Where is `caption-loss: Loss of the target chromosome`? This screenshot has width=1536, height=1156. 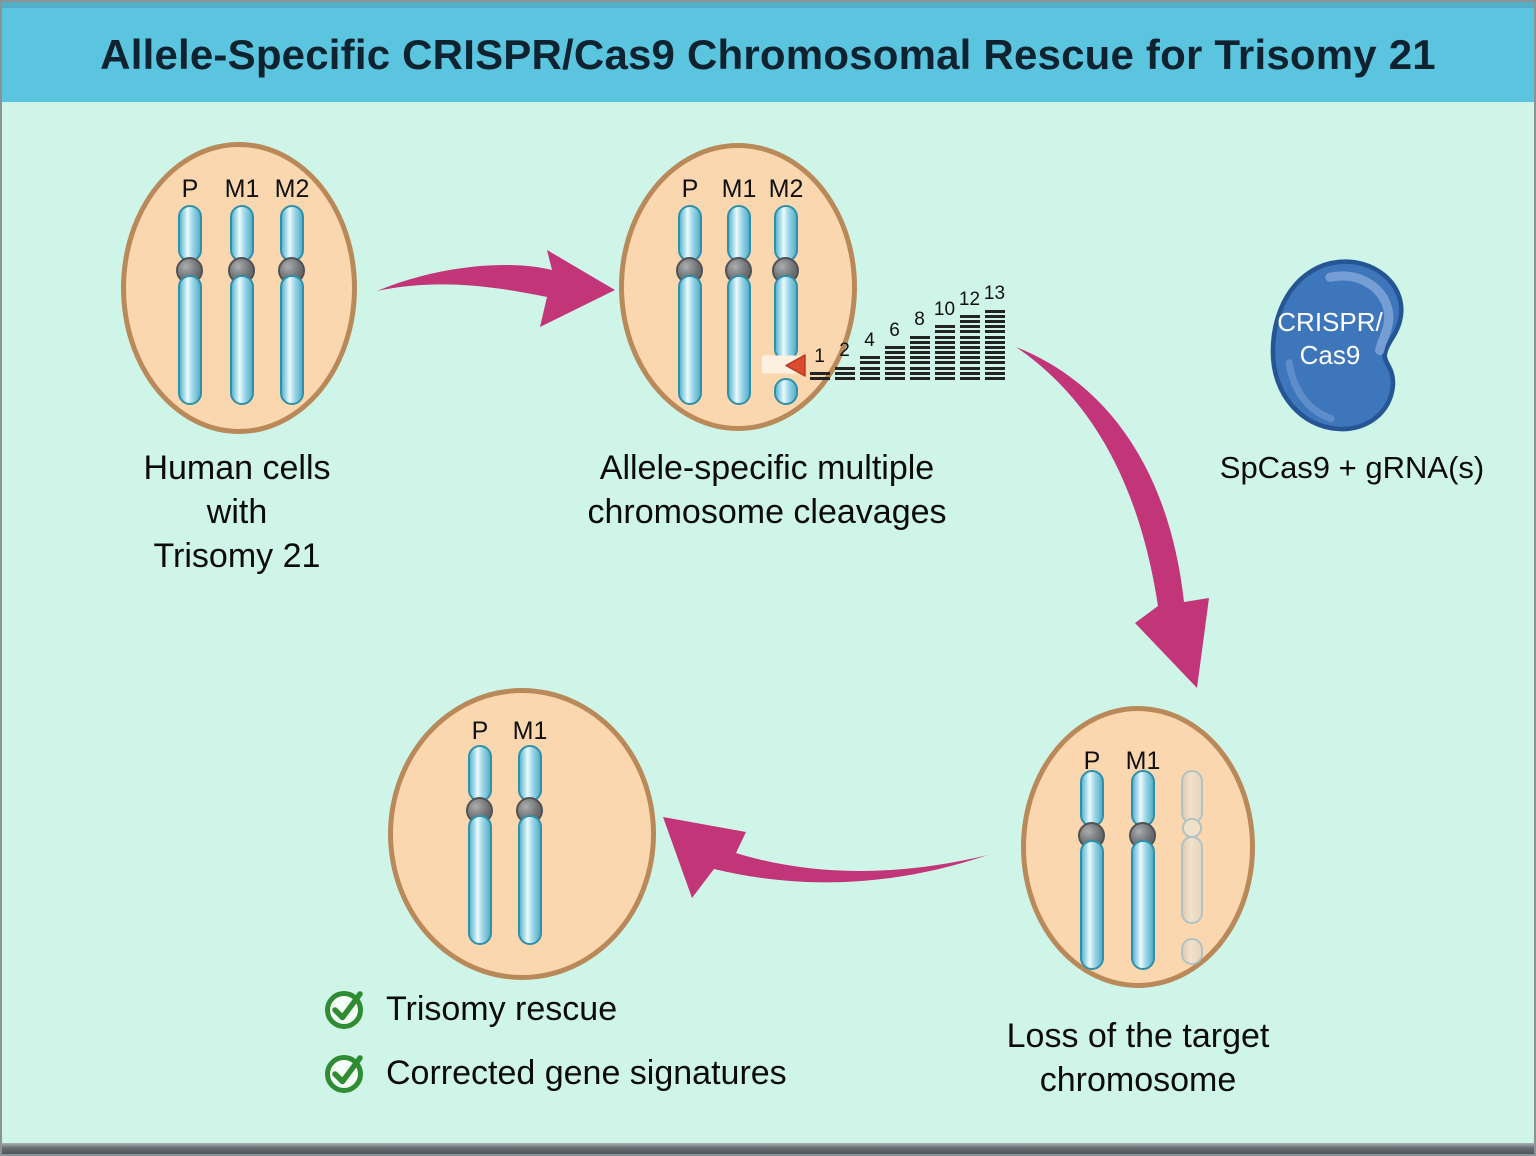
caption-loss: Loss of the target chromosome is located at coordinates (1138, 1058).